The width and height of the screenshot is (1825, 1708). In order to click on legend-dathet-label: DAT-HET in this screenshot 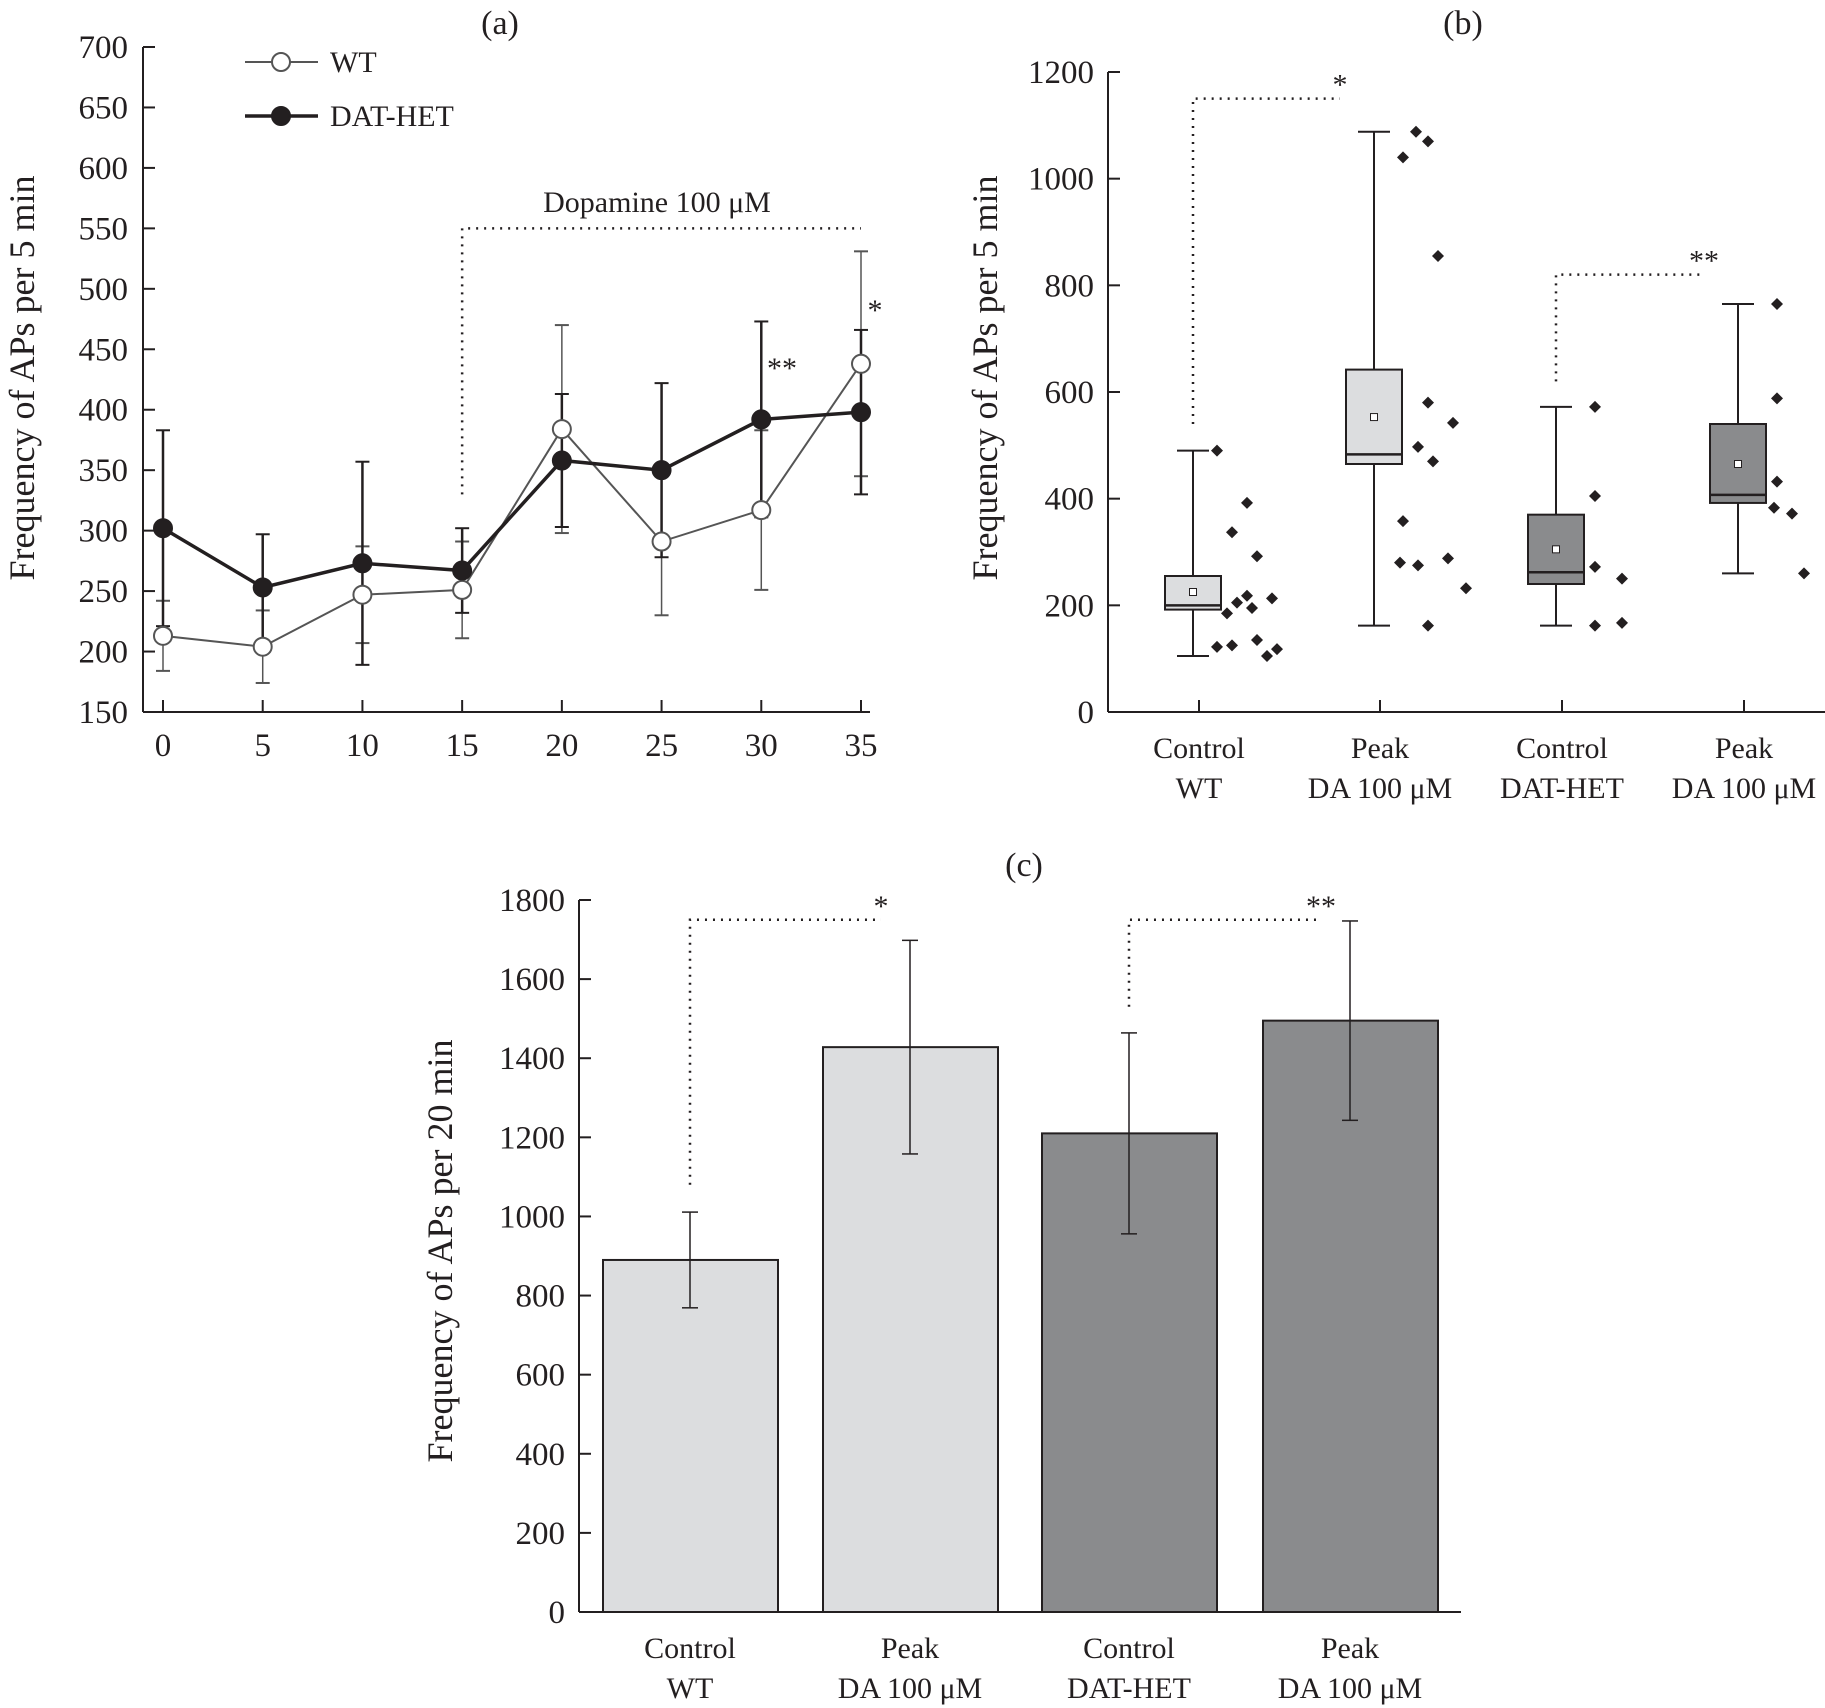, I will do `click(392, 116)`.